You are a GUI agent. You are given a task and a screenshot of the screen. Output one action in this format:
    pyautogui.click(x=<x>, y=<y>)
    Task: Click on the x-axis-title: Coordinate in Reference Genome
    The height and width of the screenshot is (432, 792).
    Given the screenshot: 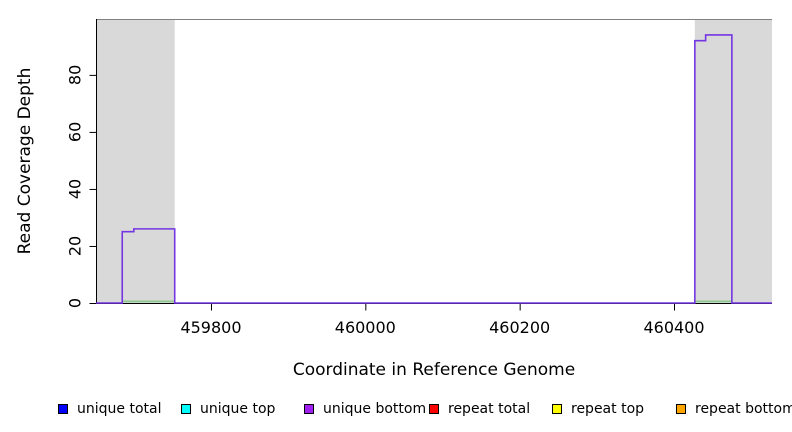 What is the action you would take?
    pyautogui.click(x=396, y=370)
    